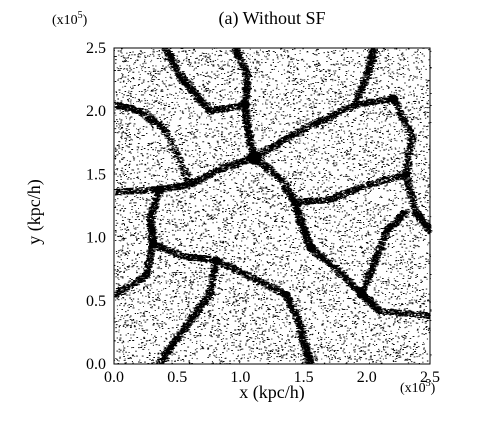 The image size is (485, 431). I want to click on y-multiplier-base: (x10, so click(65, 20).